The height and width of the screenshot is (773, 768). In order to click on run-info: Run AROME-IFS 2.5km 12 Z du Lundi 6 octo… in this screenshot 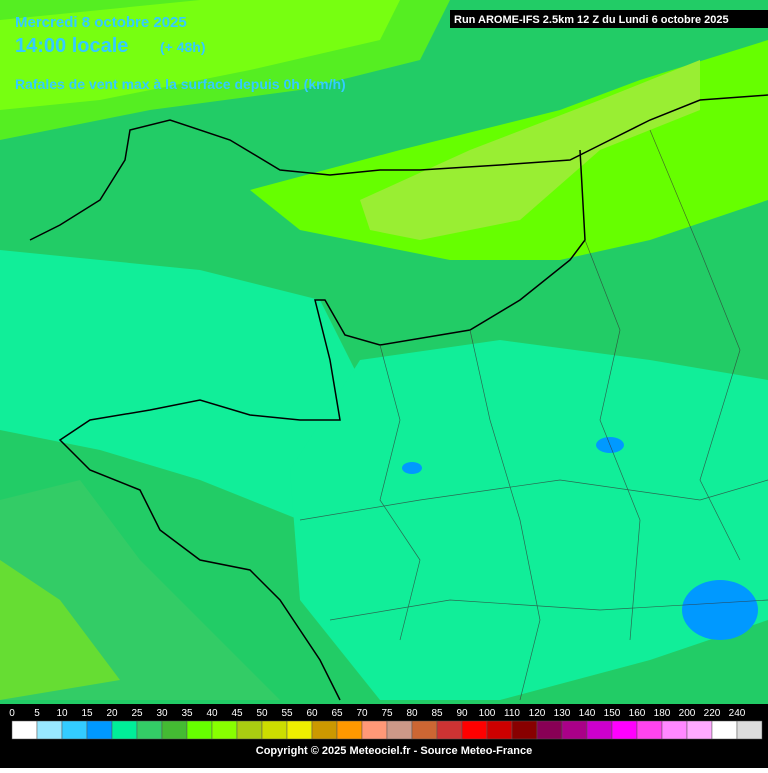, I will do `click(591, 20)`.